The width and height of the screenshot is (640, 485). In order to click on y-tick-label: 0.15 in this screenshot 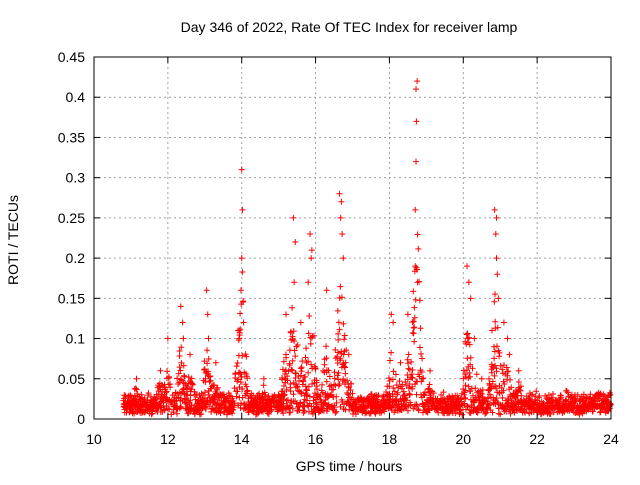, I will do `click(71, 298)`.